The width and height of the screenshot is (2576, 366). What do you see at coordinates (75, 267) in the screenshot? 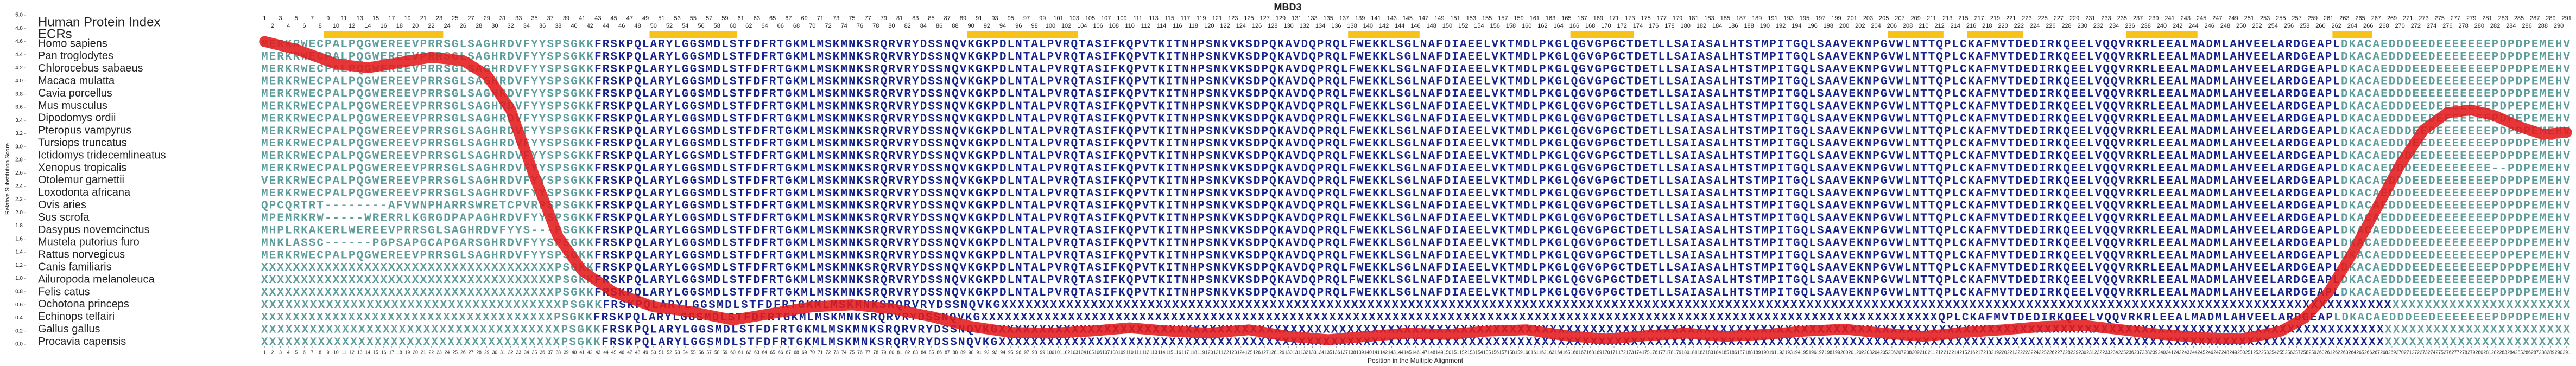
I see `species-name: Canis familiaris` at bounding box center [75, 267].